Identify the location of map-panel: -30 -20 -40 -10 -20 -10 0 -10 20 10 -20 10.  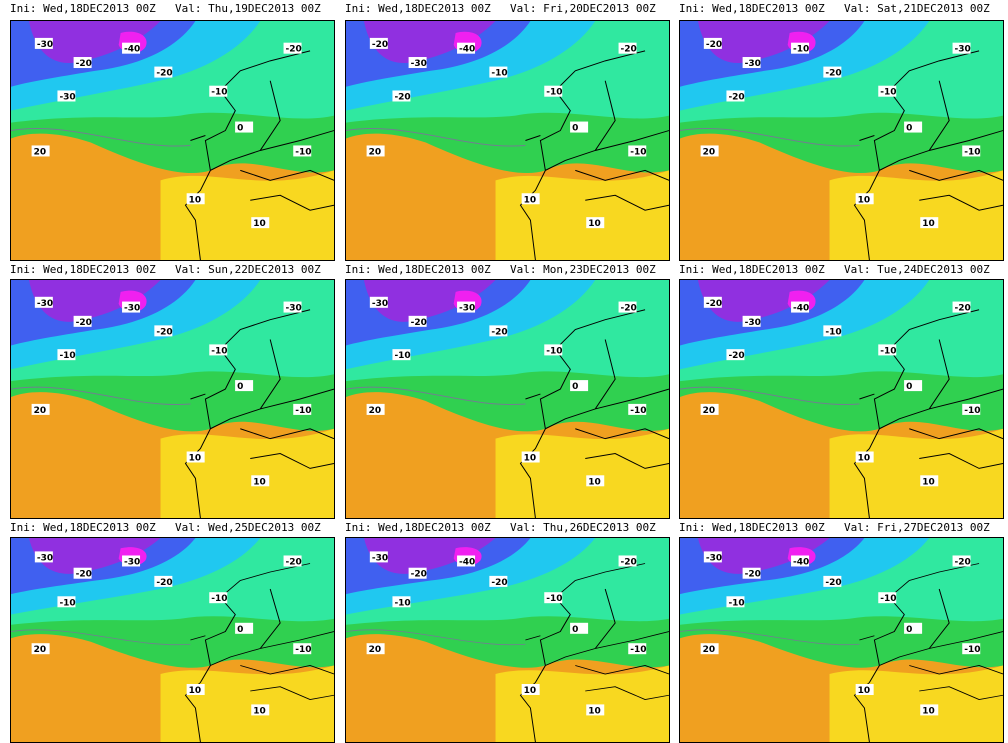
(507, 640).